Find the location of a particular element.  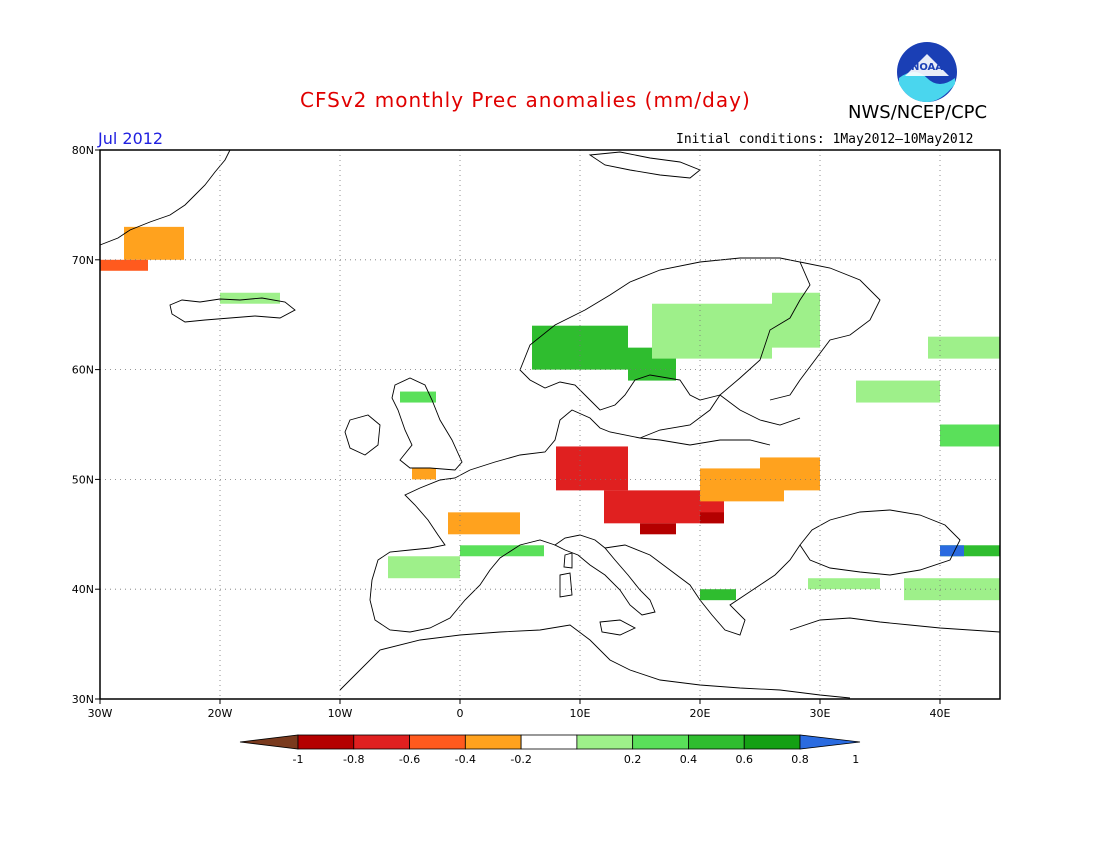

colorbar-label: 0.6 is located at coordinates (744, 759).